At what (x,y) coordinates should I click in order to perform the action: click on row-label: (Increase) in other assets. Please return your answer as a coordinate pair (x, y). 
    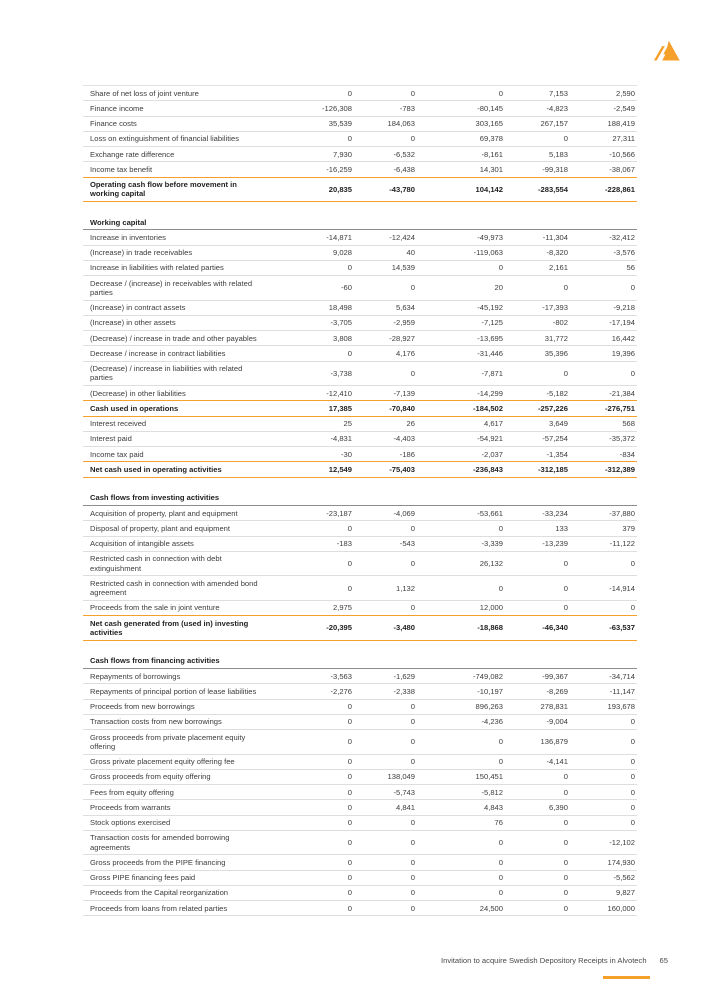
    Looking at the image, I should click on (133, 323).